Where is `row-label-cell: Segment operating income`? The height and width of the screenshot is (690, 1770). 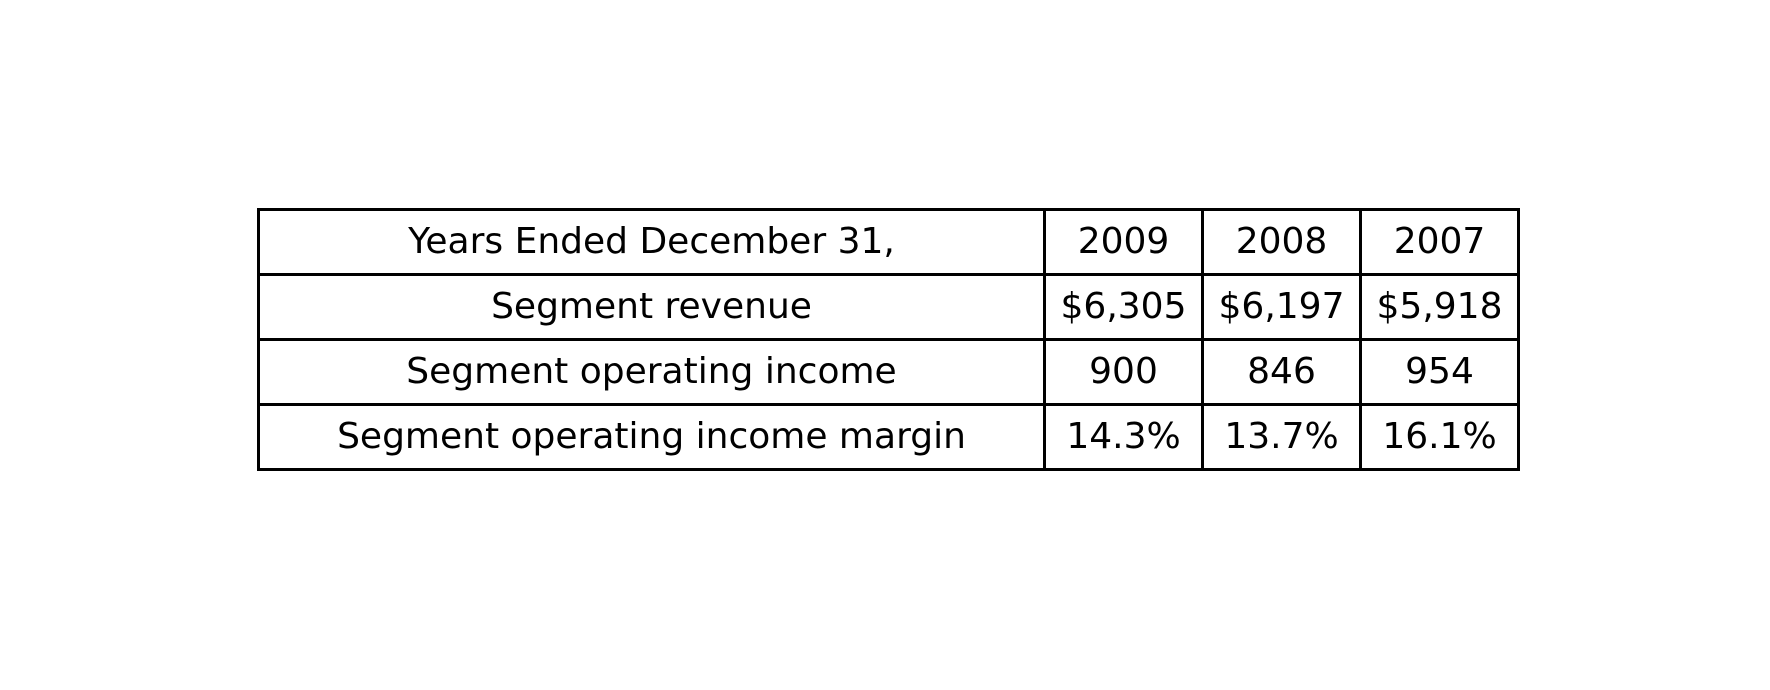
row-label-cell: Segment operating income is located at coordinates (651, 372).